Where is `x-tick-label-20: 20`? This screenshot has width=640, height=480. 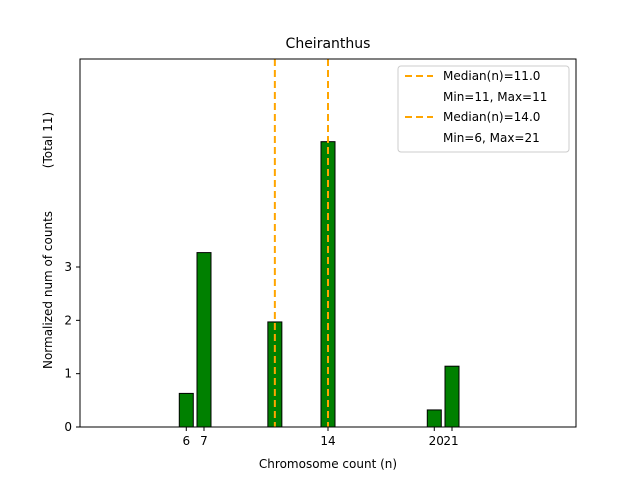 x-tick-label-20: 20 is located at coordinates (436, 441).